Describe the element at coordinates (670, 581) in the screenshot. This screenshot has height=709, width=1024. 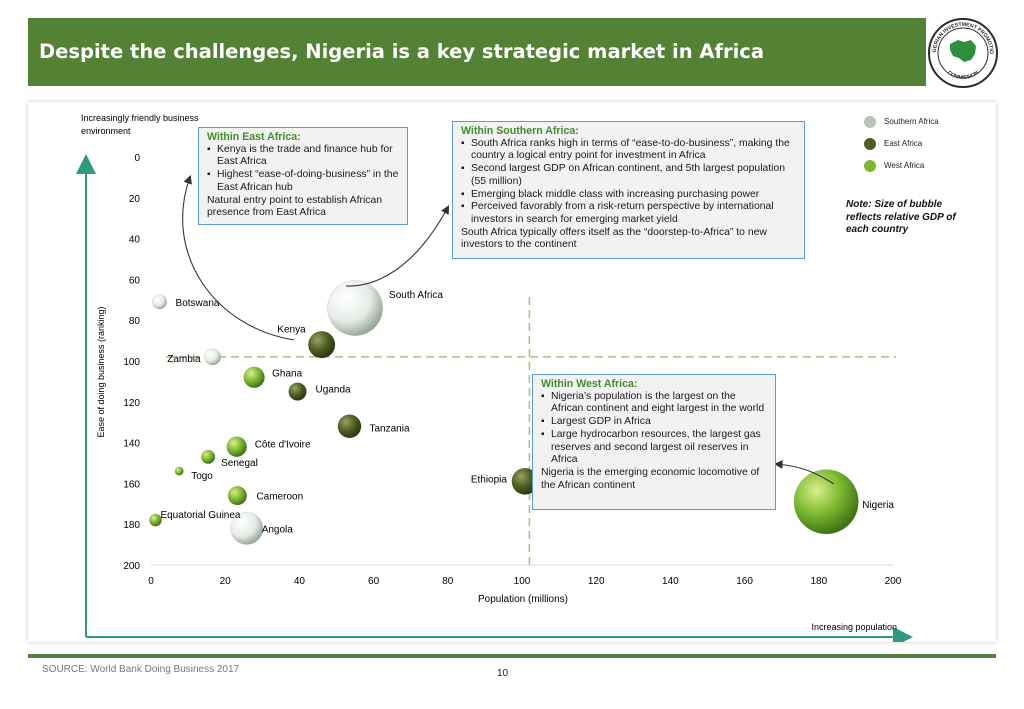
I see `x-tick-label: 140` at that location.